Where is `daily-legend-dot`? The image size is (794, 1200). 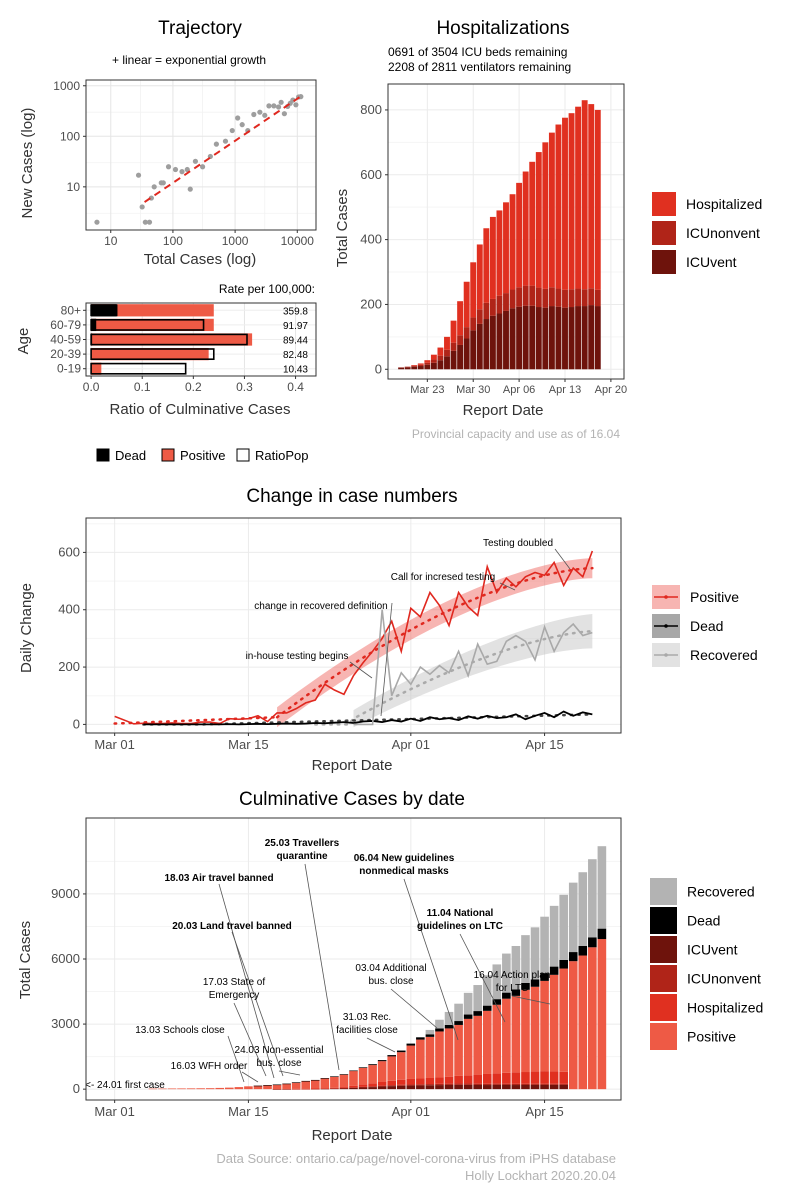 daily-legend-dot is located at coordinates (666, 655).